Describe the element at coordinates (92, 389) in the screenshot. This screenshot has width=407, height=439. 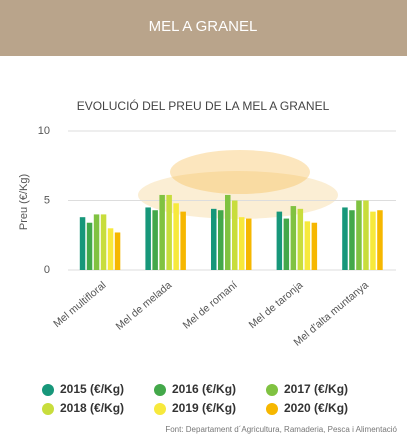
I see `legend-label: 2015 (€/Kg)` at that location.